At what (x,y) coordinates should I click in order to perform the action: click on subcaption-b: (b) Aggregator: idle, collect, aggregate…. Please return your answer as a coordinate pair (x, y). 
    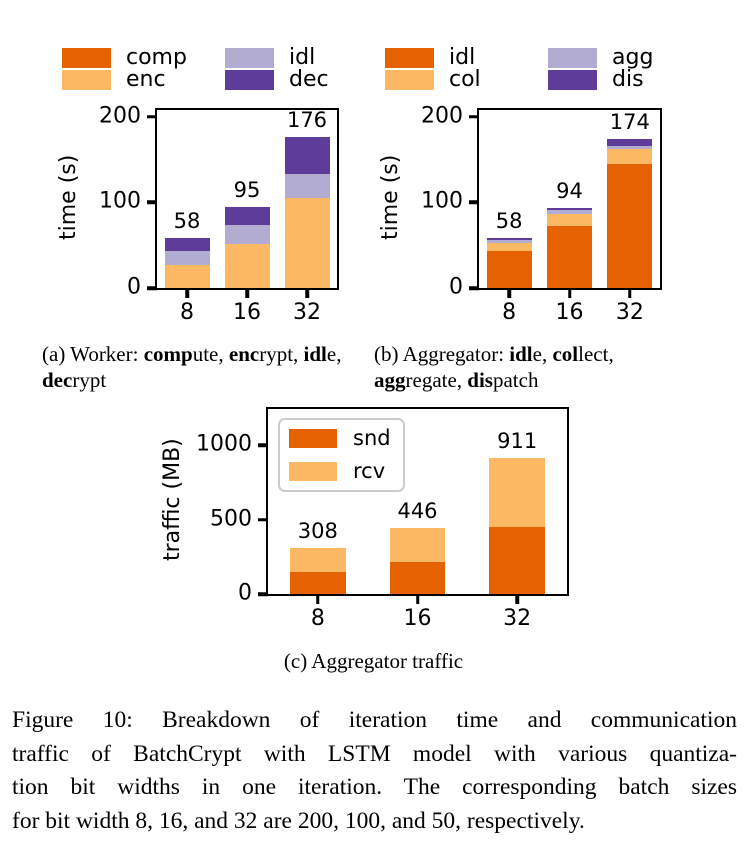
    Looking at the image, I should click on (539, 367).